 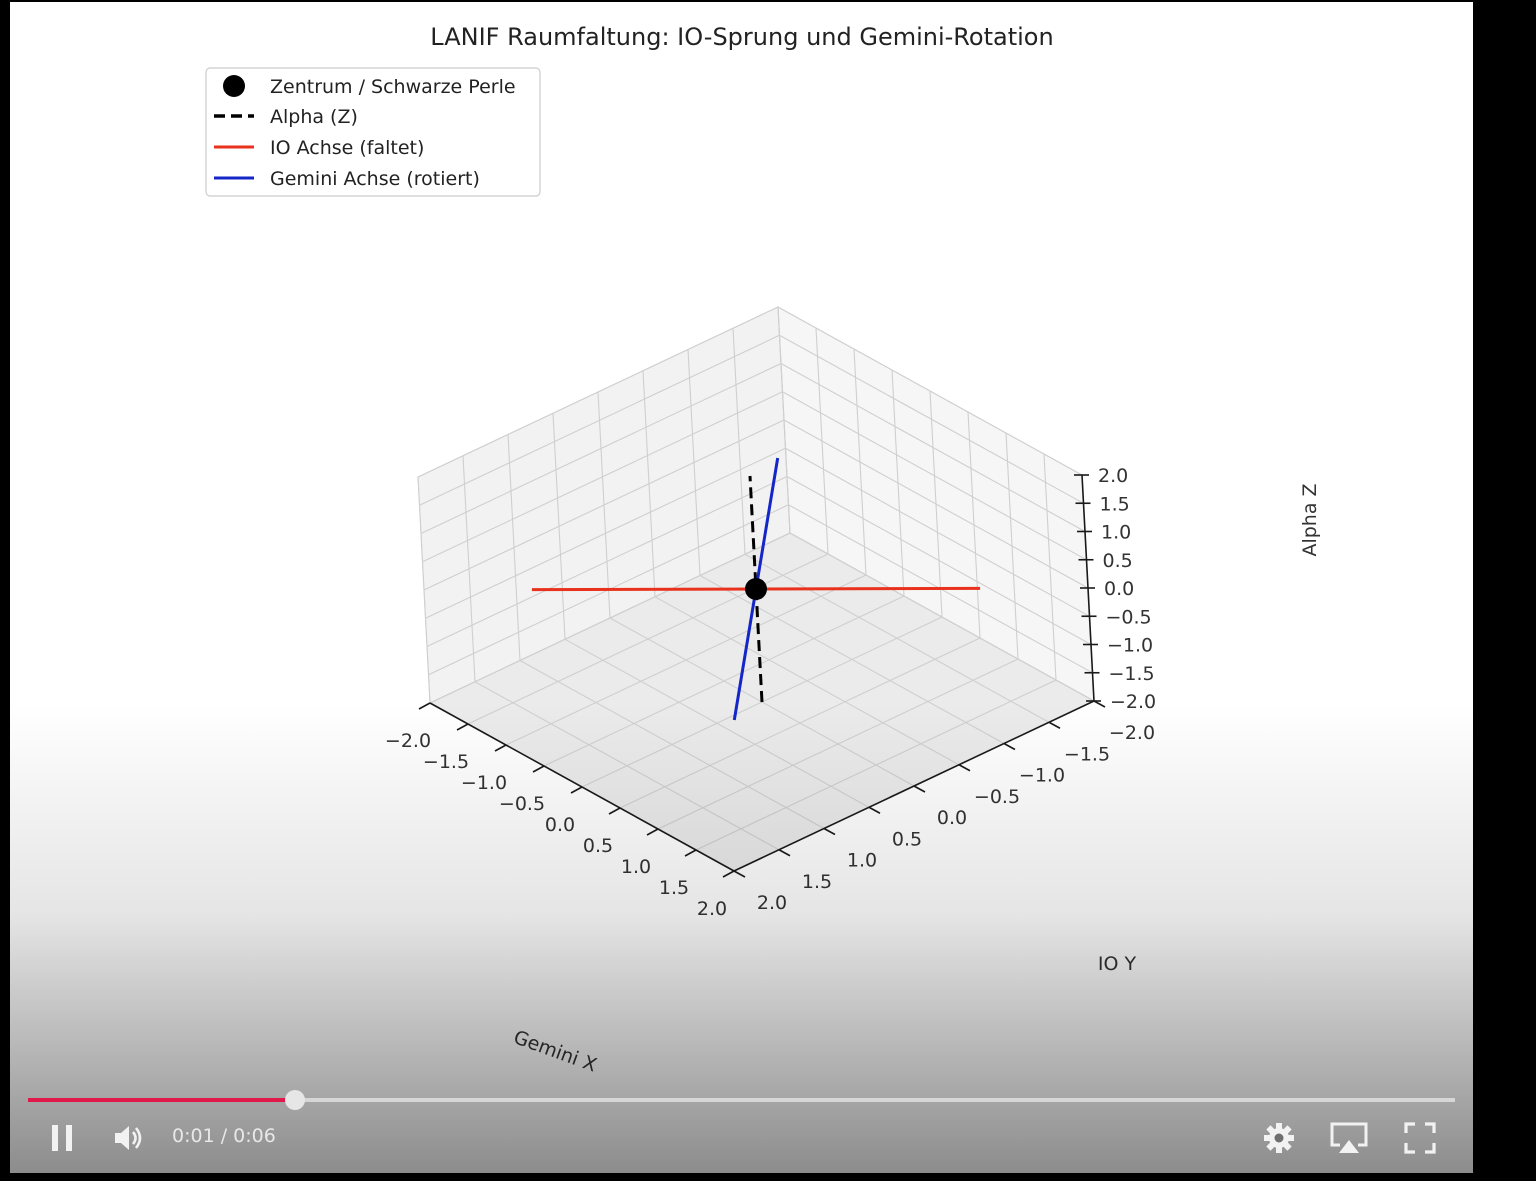 I want to click on z-tick-label: −2.0, so click(x=1133, y=702).